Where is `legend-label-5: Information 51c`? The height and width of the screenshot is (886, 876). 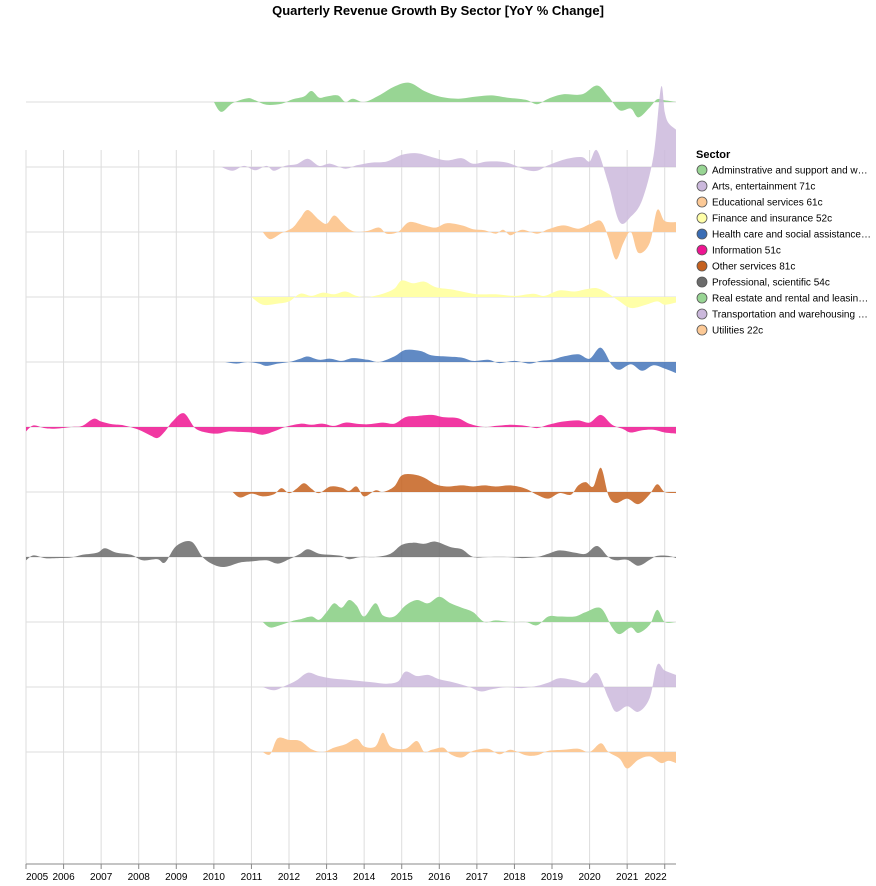 legend-label-5: Information 51c is located at coordinates (746, 251).